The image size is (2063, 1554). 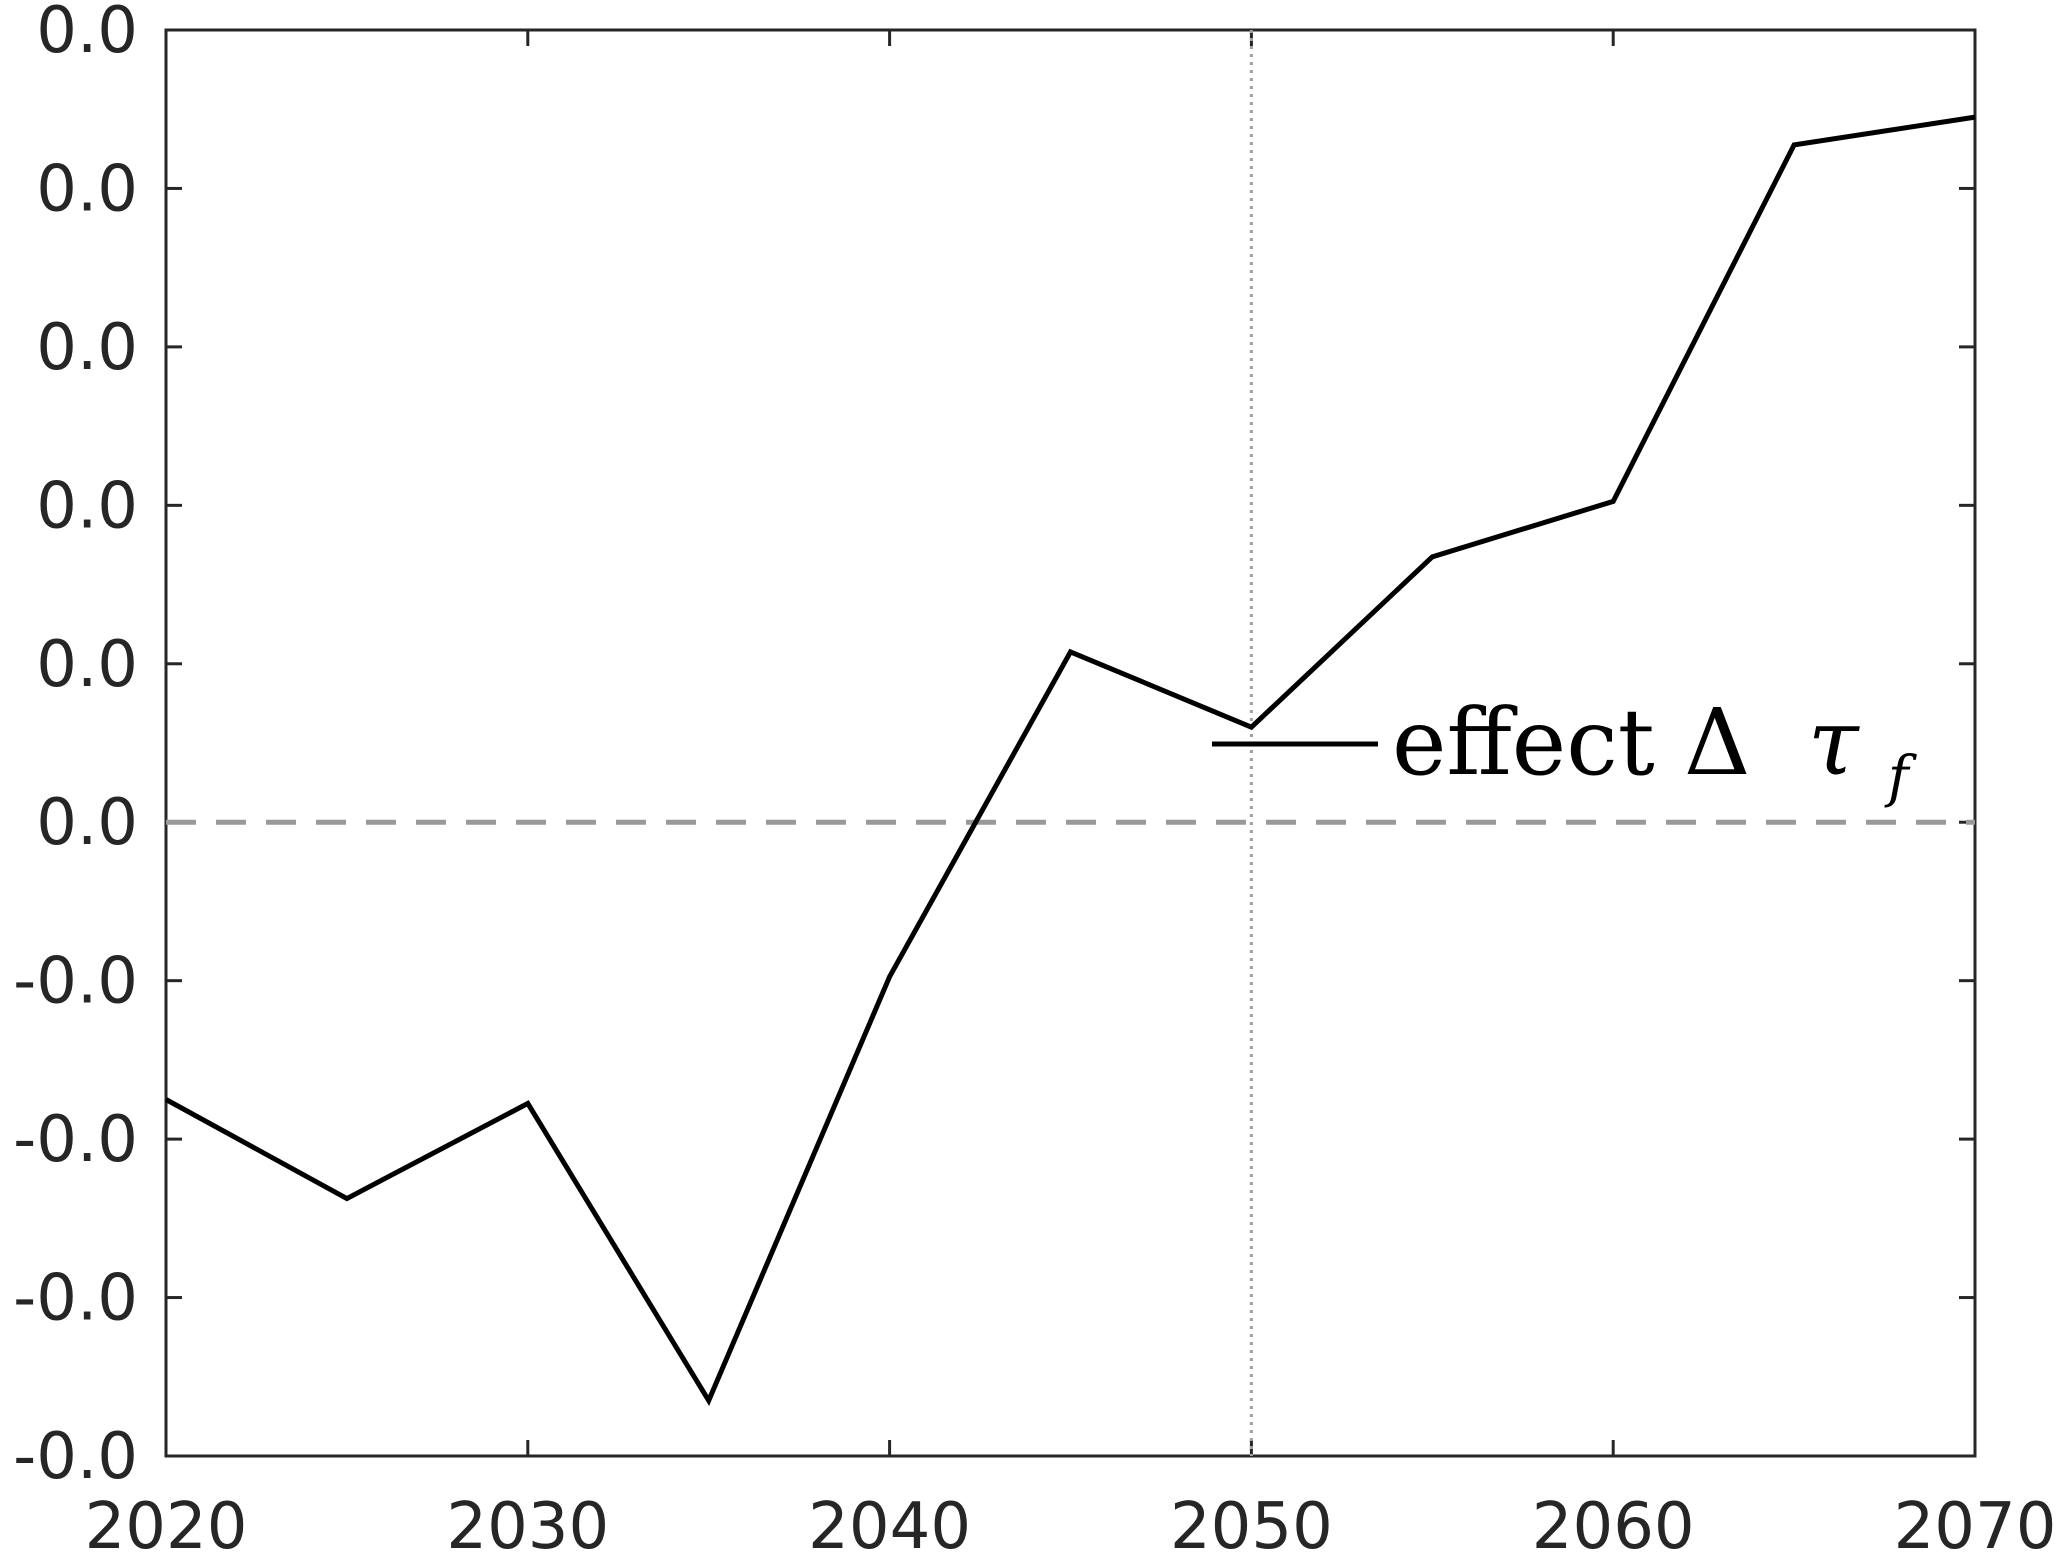 I want to click on legend-label-subscript: f, so click(x=1901, y=777).